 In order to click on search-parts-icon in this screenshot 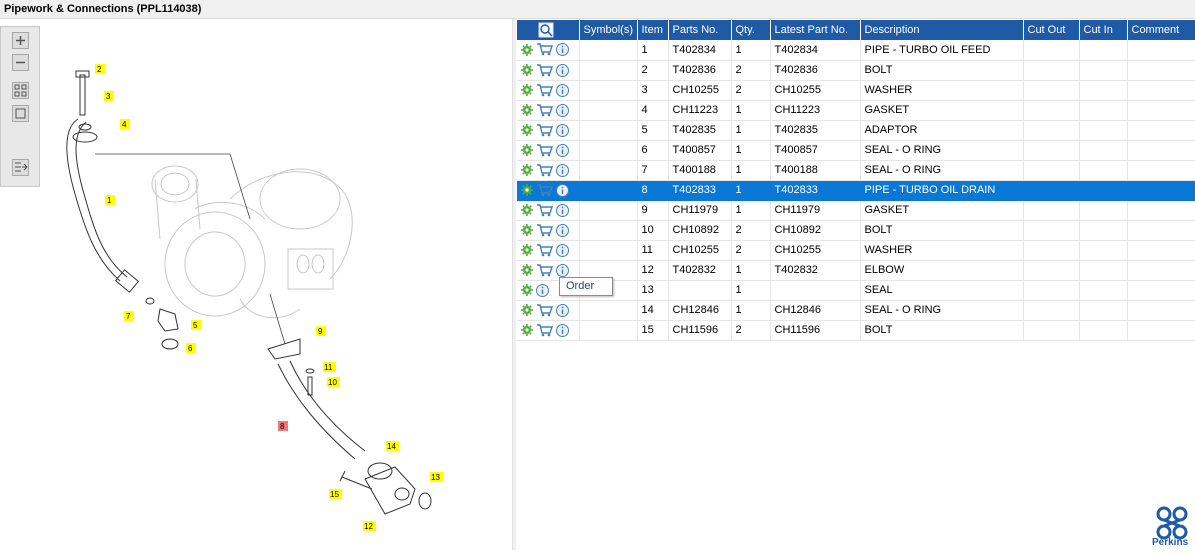, I will do `click(546, 30)`.